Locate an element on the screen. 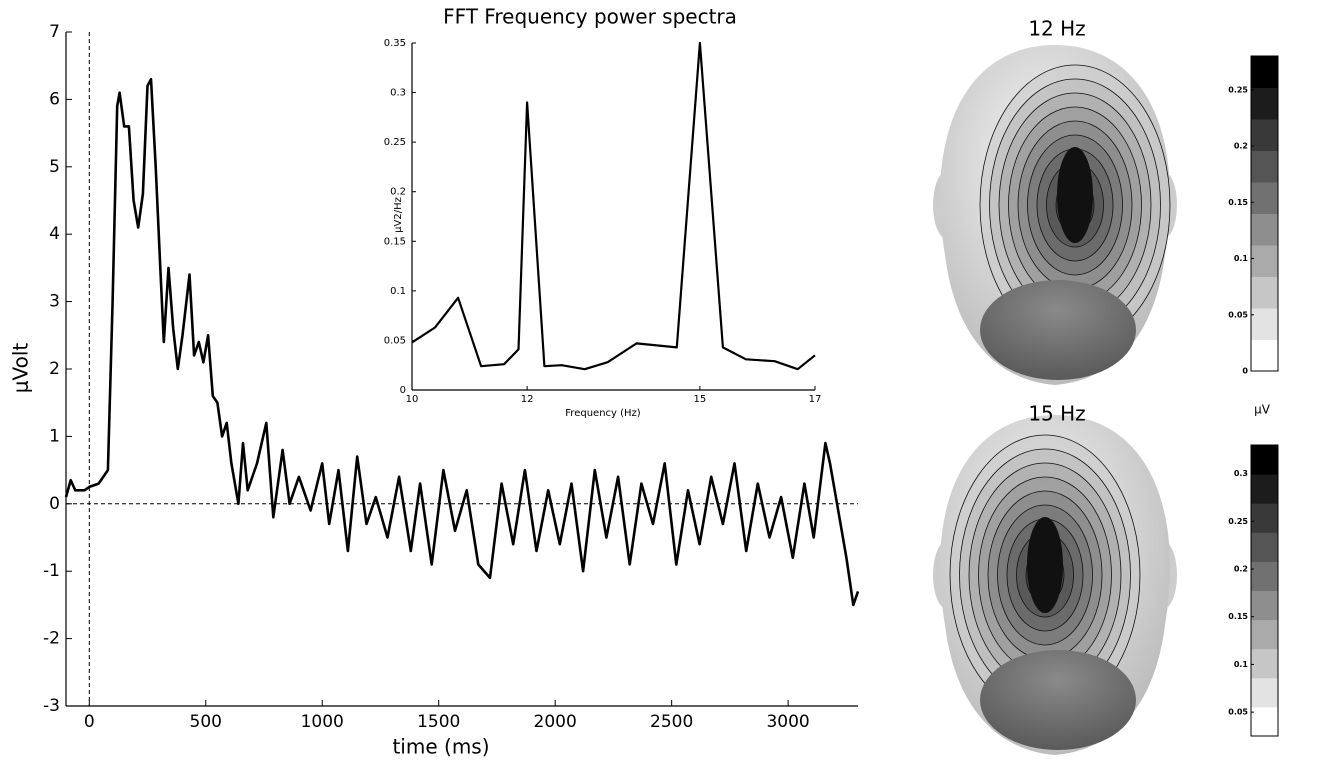  y-tick-label: 0.15 is located at coordinates (395, 241).